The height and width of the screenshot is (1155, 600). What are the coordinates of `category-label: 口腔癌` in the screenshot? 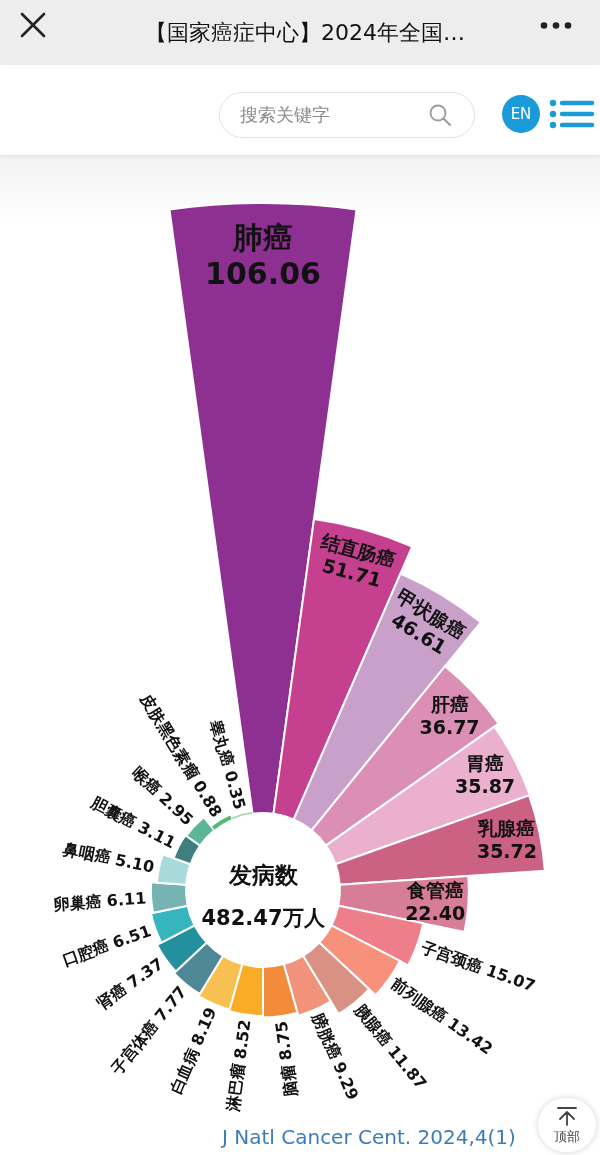 It's located at (86, 952).